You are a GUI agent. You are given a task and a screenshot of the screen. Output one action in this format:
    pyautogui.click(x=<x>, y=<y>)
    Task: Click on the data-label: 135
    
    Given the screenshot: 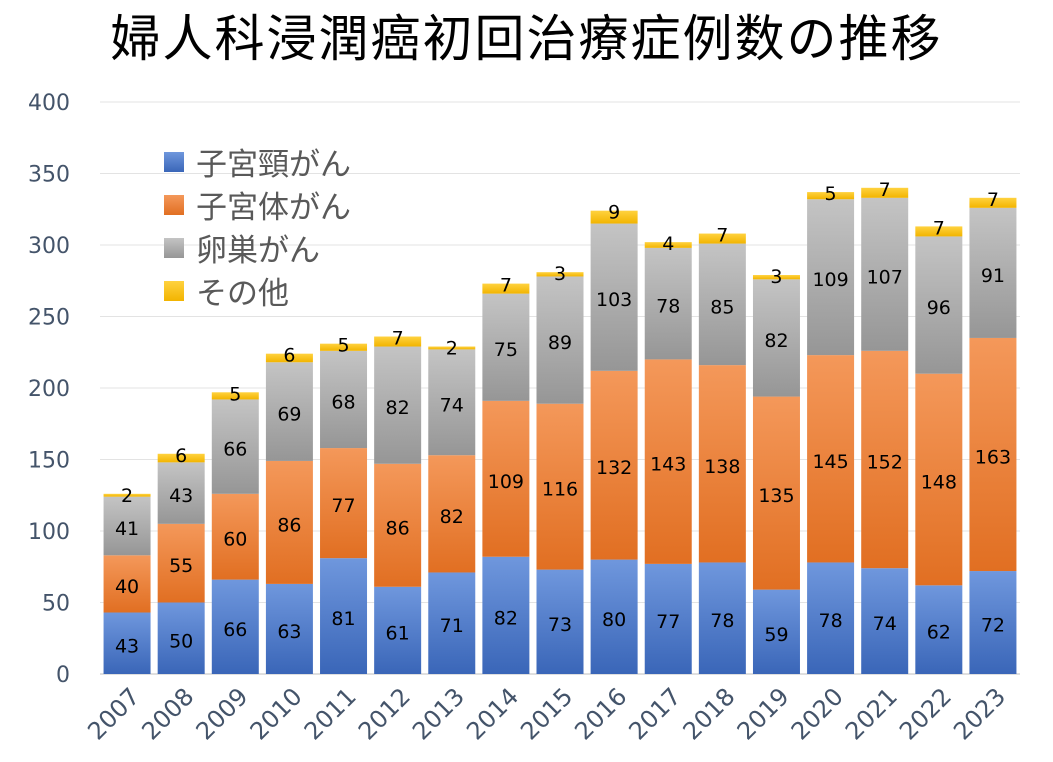 What is the action you would take?
    pyautogui.click(x=776, y=496)
    